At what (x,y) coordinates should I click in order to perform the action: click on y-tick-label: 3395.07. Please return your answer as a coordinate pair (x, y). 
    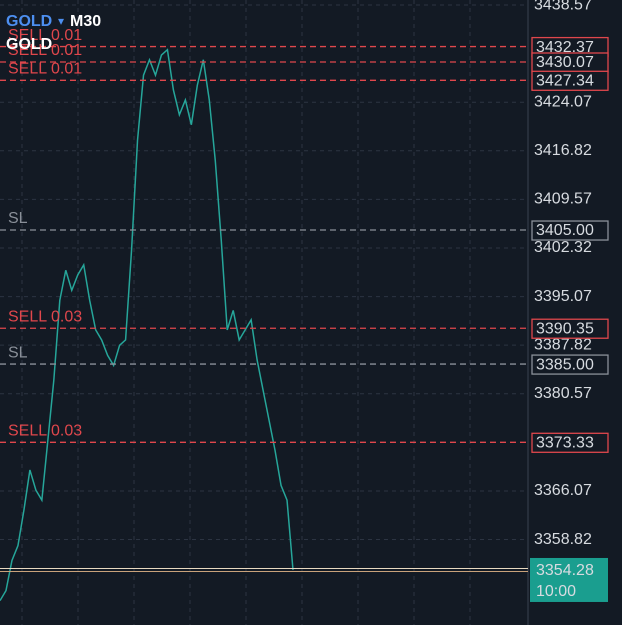
    Looking at the image, I should click on (563, 296).